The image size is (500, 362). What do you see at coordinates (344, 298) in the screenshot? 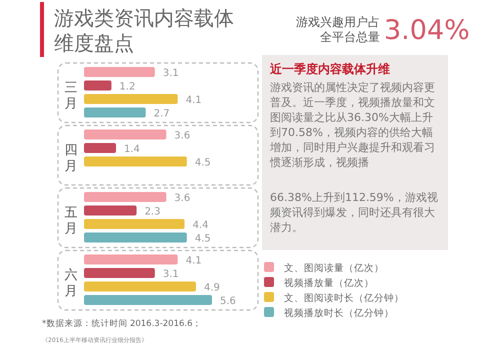
I see `legend-label: 文、图阅读时长（亿分钟）` at bounding box center [344, 298].